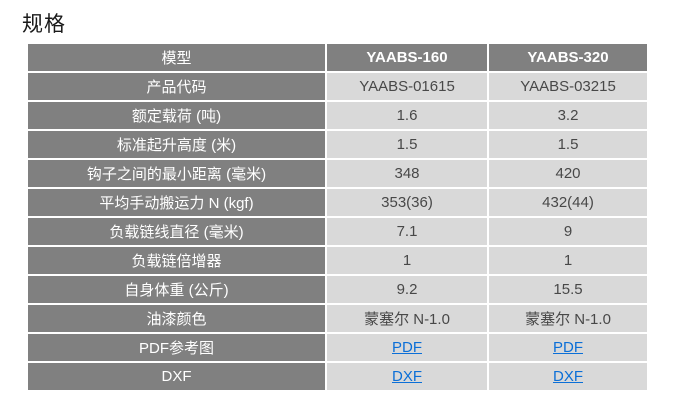 The height and width of the screenshot is (406, 674). I want to click on table-row-min-hook-distance: 钩子之间的最小距离 (毫米) 348 420, so click(337, 173).